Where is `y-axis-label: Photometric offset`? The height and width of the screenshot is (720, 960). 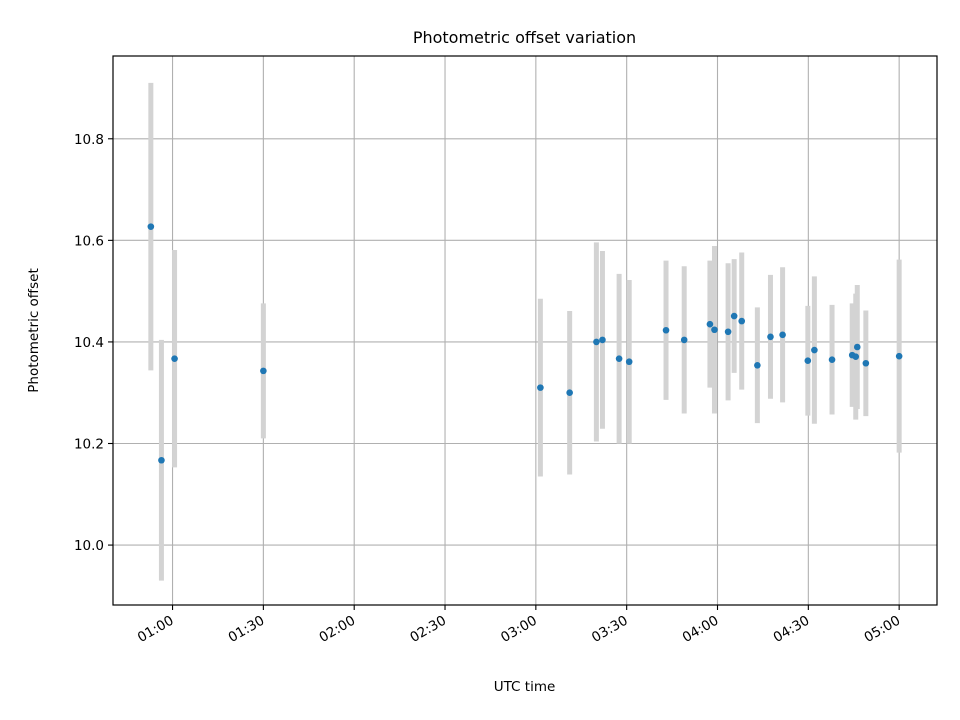
y-axis-label: Photometric offset is located at coordinates (34, 330).